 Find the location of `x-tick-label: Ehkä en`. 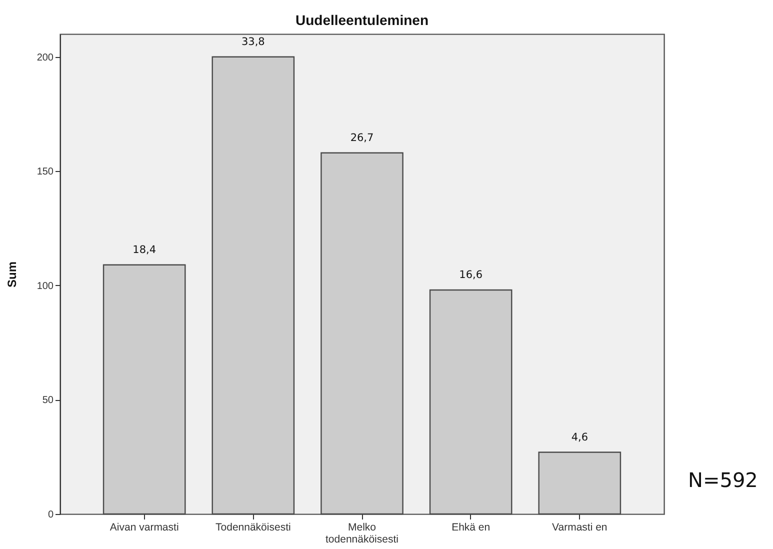

x-tick-label: Ehkä en is located at coordinates (471, 528).